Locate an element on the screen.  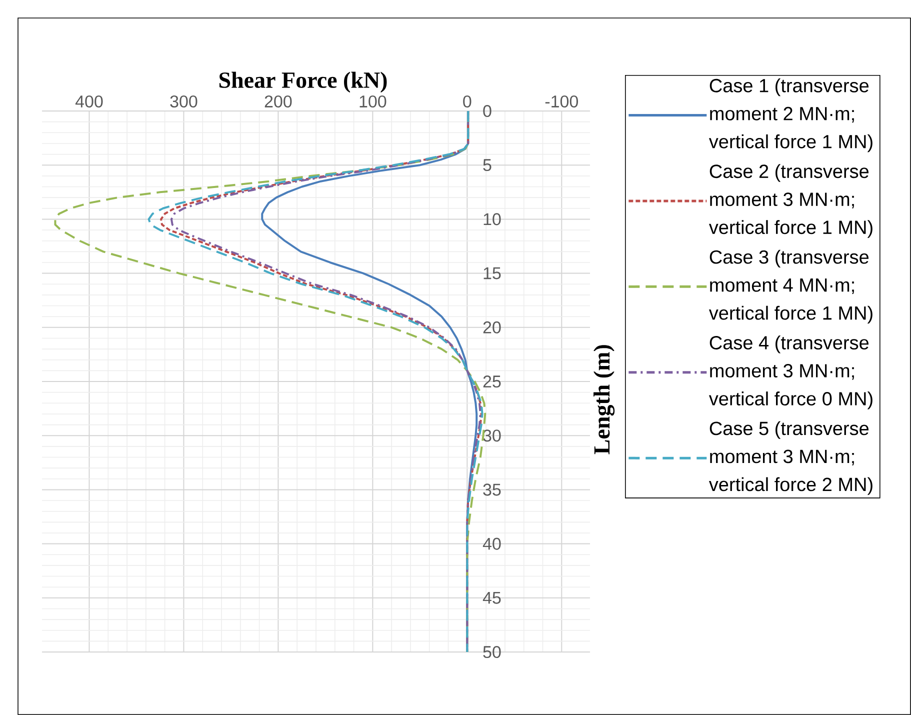
y-axis-title: Length (m) is located at coordinates (604, 399).